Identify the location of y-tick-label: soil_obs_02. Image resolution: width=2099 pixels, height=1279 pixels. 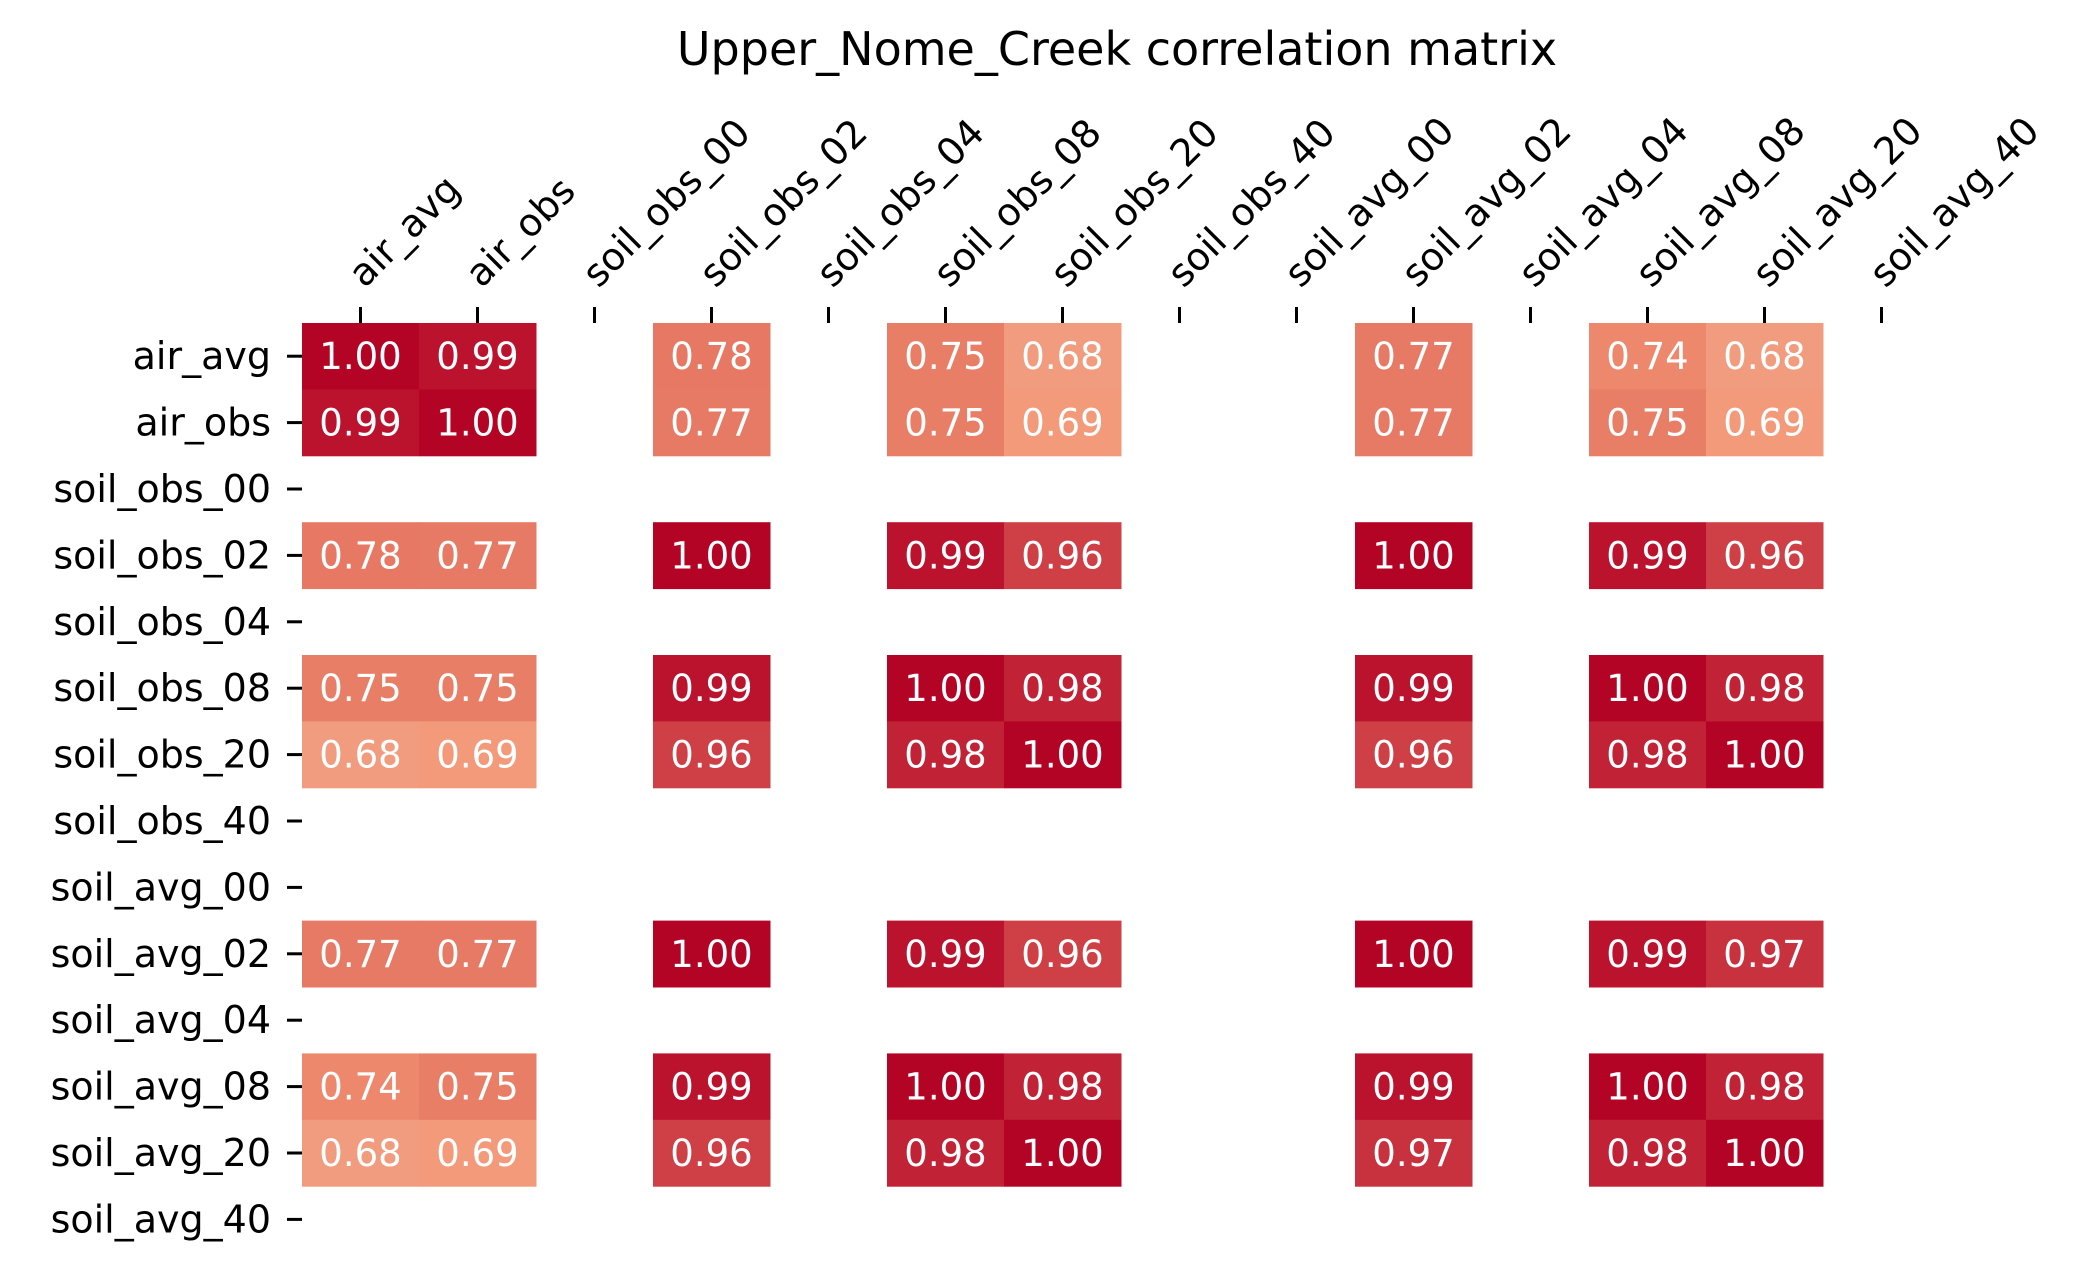
(162, 555).